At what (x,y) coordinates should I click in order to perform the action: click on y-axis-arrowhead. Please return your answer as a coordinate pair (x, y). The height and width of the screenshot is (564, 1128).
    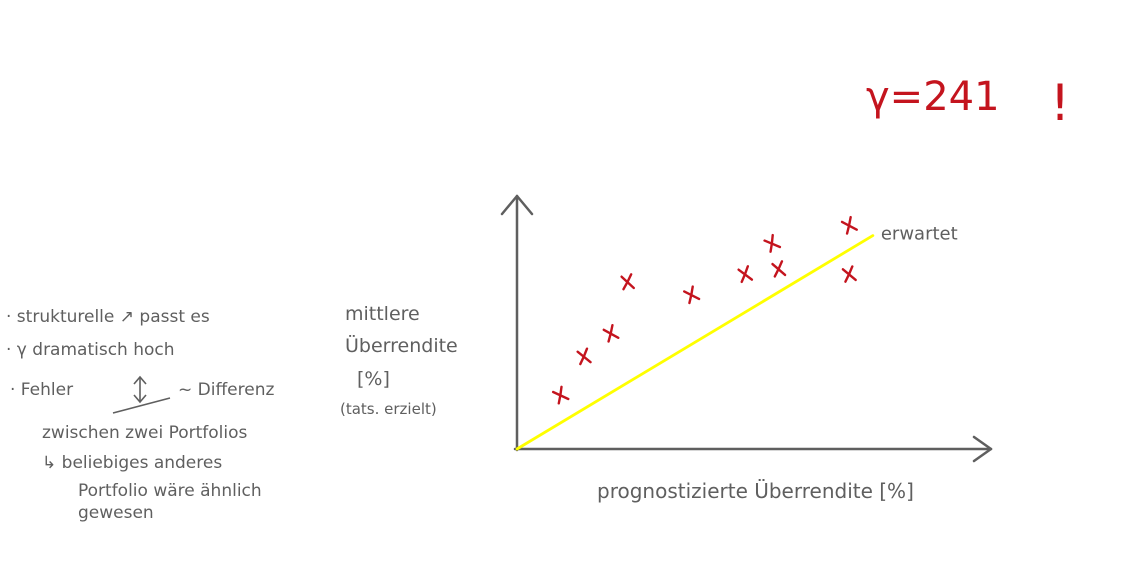
    Looking at the image, I should click on (517, 205).